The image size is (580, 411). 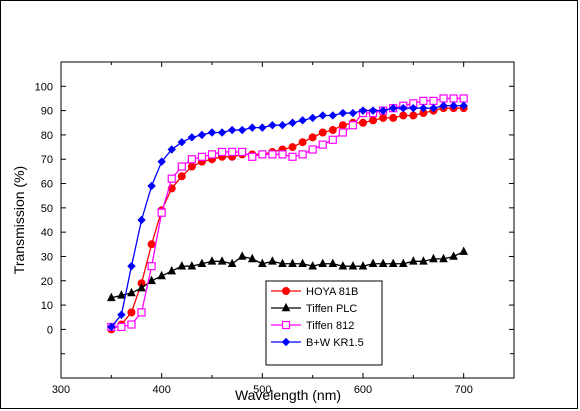 I want to click on y-tick-label: 50, so click(x=47, y=209).